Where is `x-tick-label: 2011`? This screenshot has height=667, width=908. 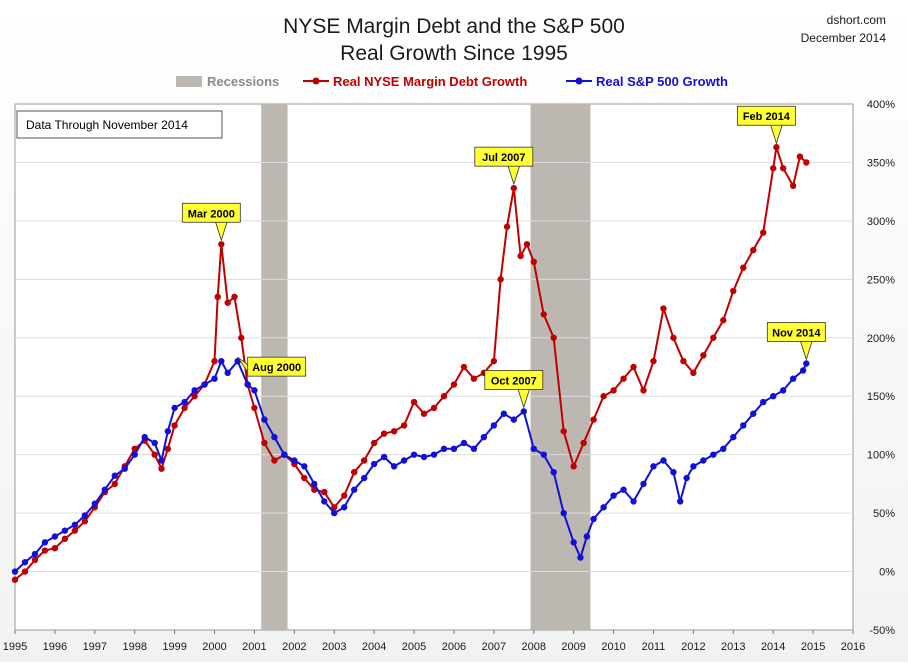
x-tick-label: 2011 is located at coordinates (654, 647).